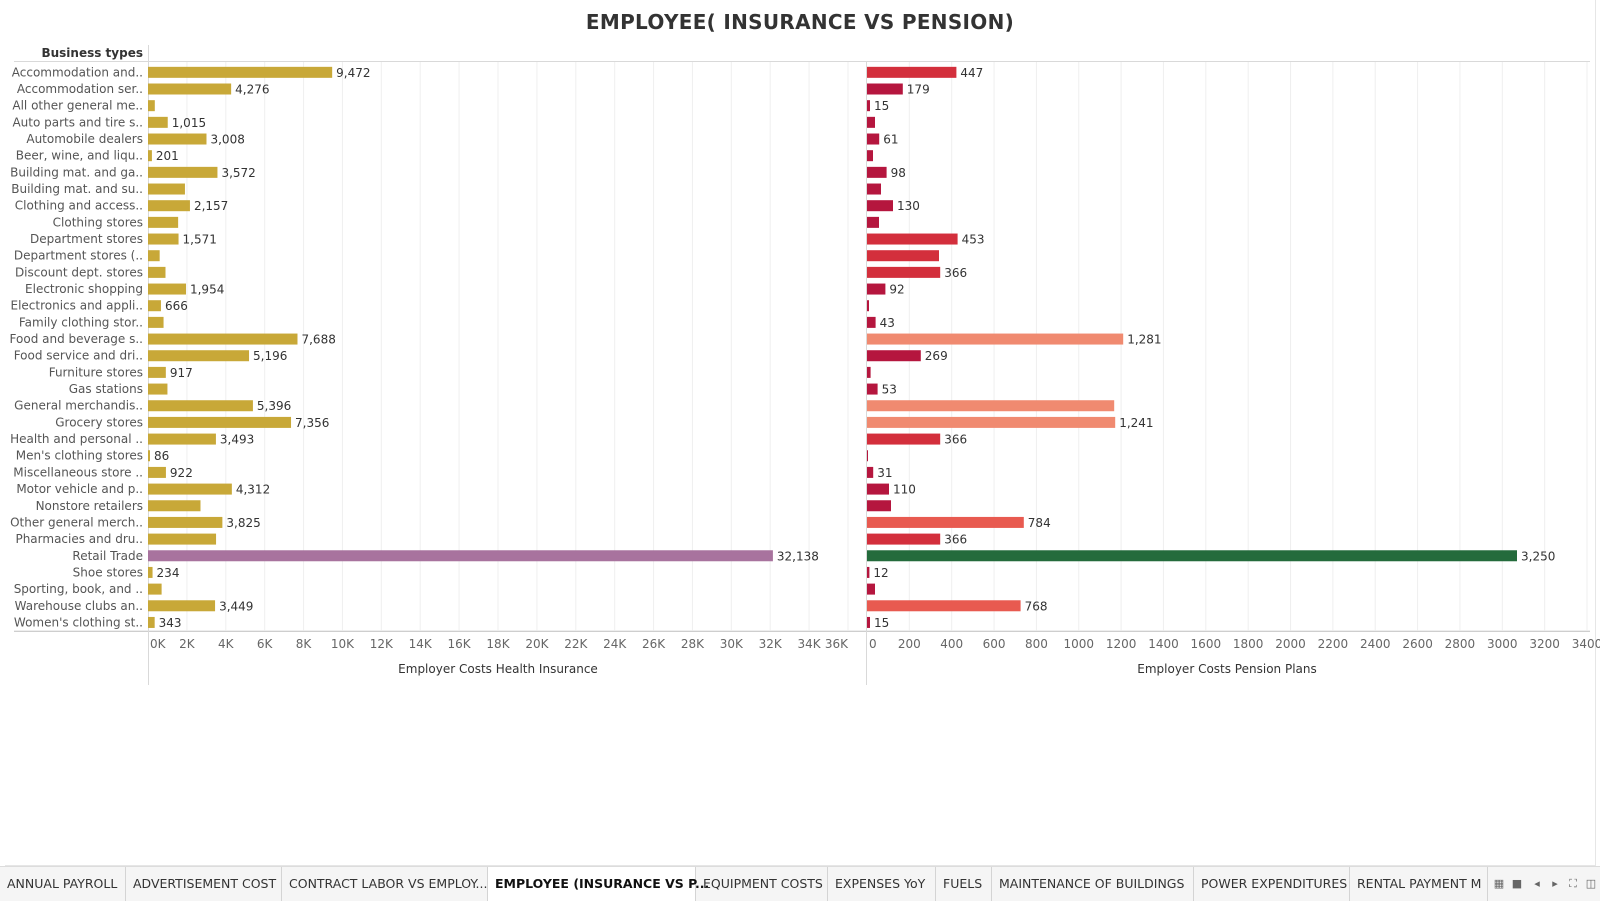  What do you see at coordinates (909, 644) in the screenshot?
I see `x-tick-label: 200` at bounding box center [909, 644].